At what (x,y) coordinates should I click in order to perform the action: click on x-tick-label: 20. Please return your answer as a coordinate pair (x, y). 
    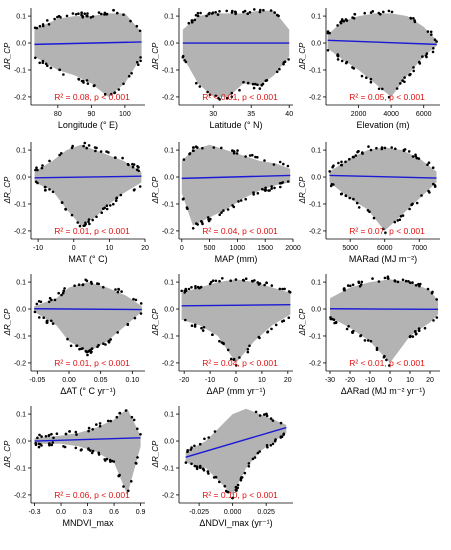
    Looking at the image, I should click on (288, 380).